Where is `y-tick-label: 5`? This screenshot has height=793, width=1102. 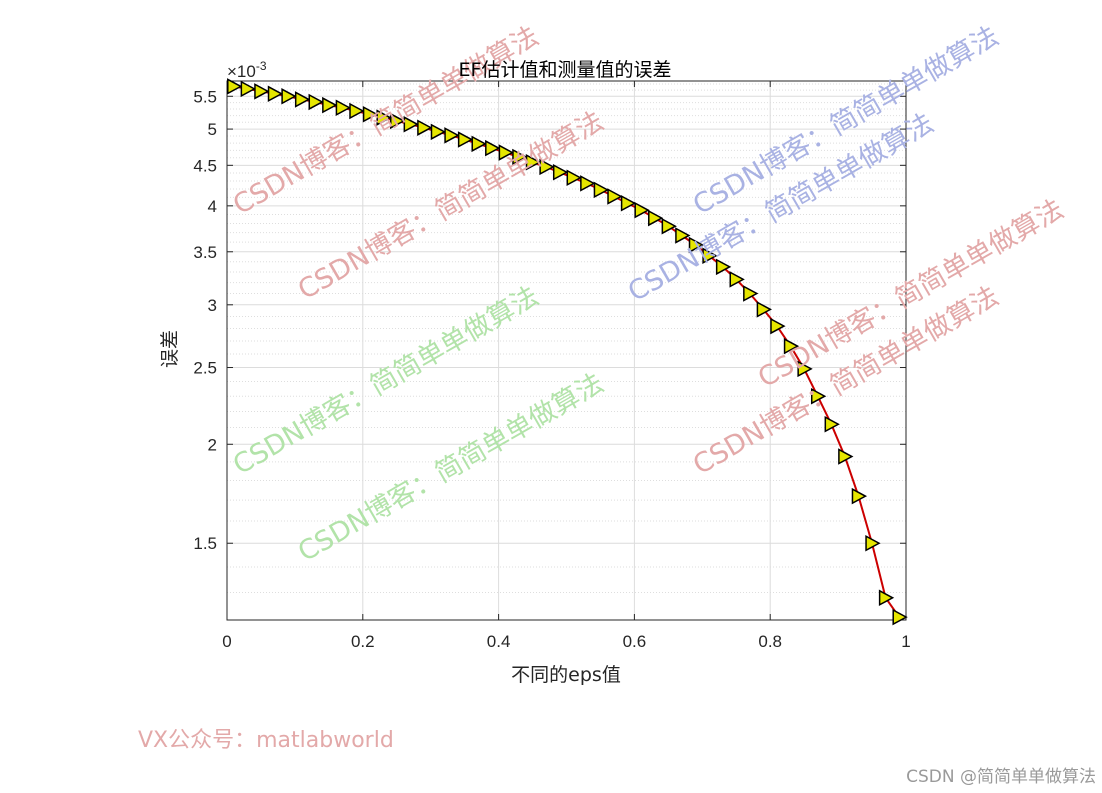
y-tick-label: 5 is located at coordinates (212, 129).